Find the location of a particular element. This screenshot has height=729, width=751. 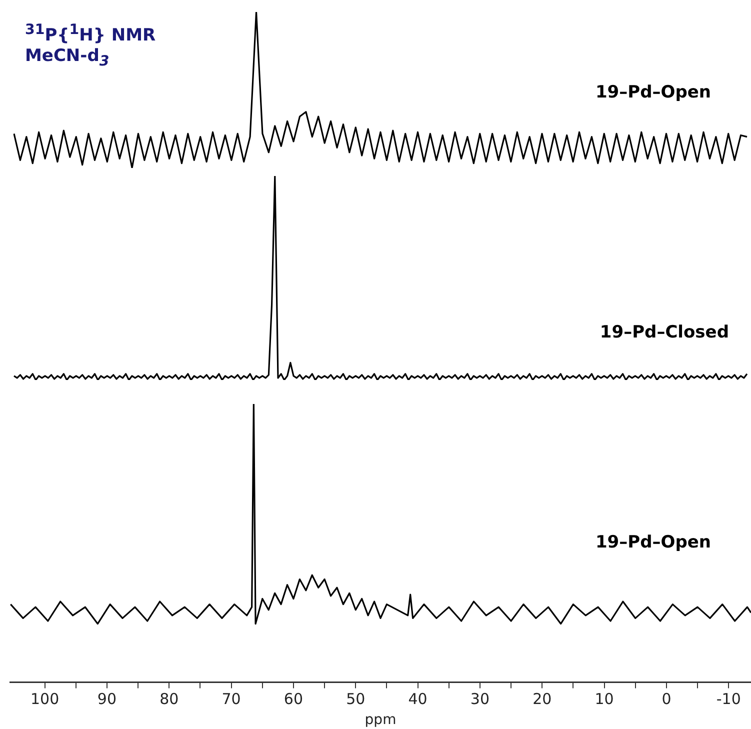

annotation: MeCN-d$_{3}$ is located at coordinates (67, 58).